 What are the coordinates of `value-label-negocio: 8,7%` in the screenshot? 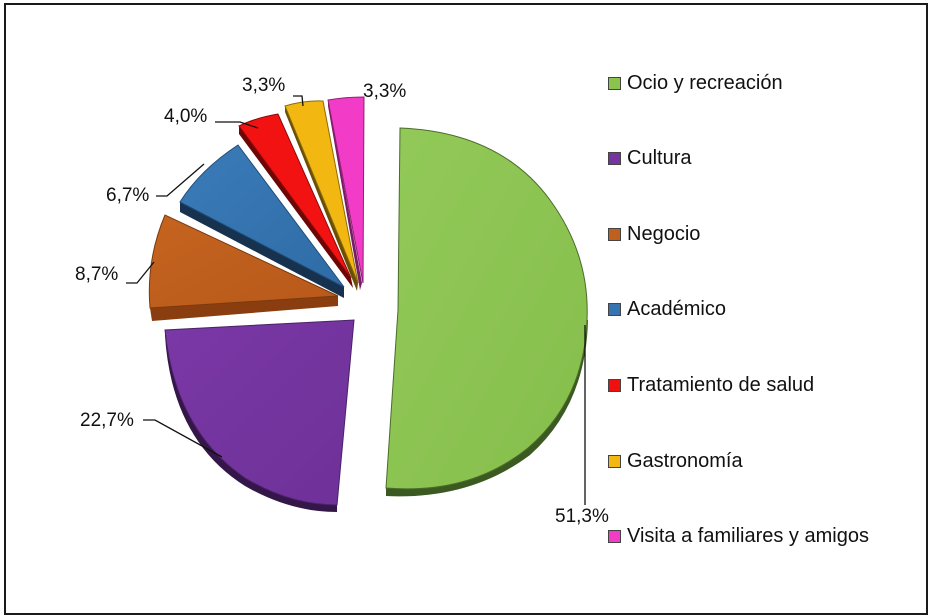 It's located at (97, 274).